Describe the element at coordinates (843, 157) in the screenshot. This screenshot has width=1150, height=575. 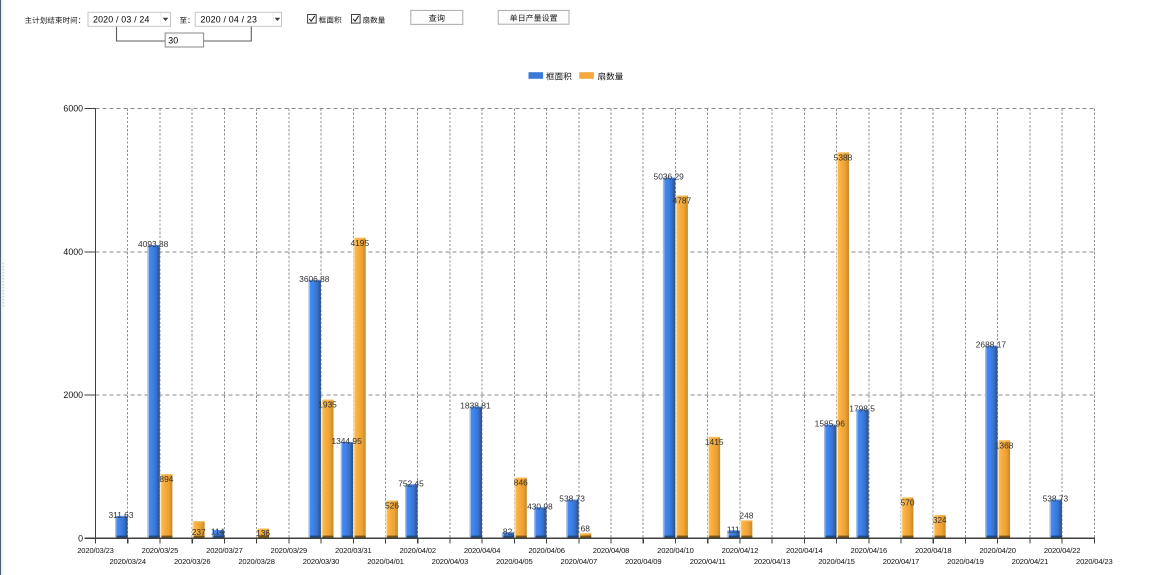
I see `svg-text: 5388` at that location.